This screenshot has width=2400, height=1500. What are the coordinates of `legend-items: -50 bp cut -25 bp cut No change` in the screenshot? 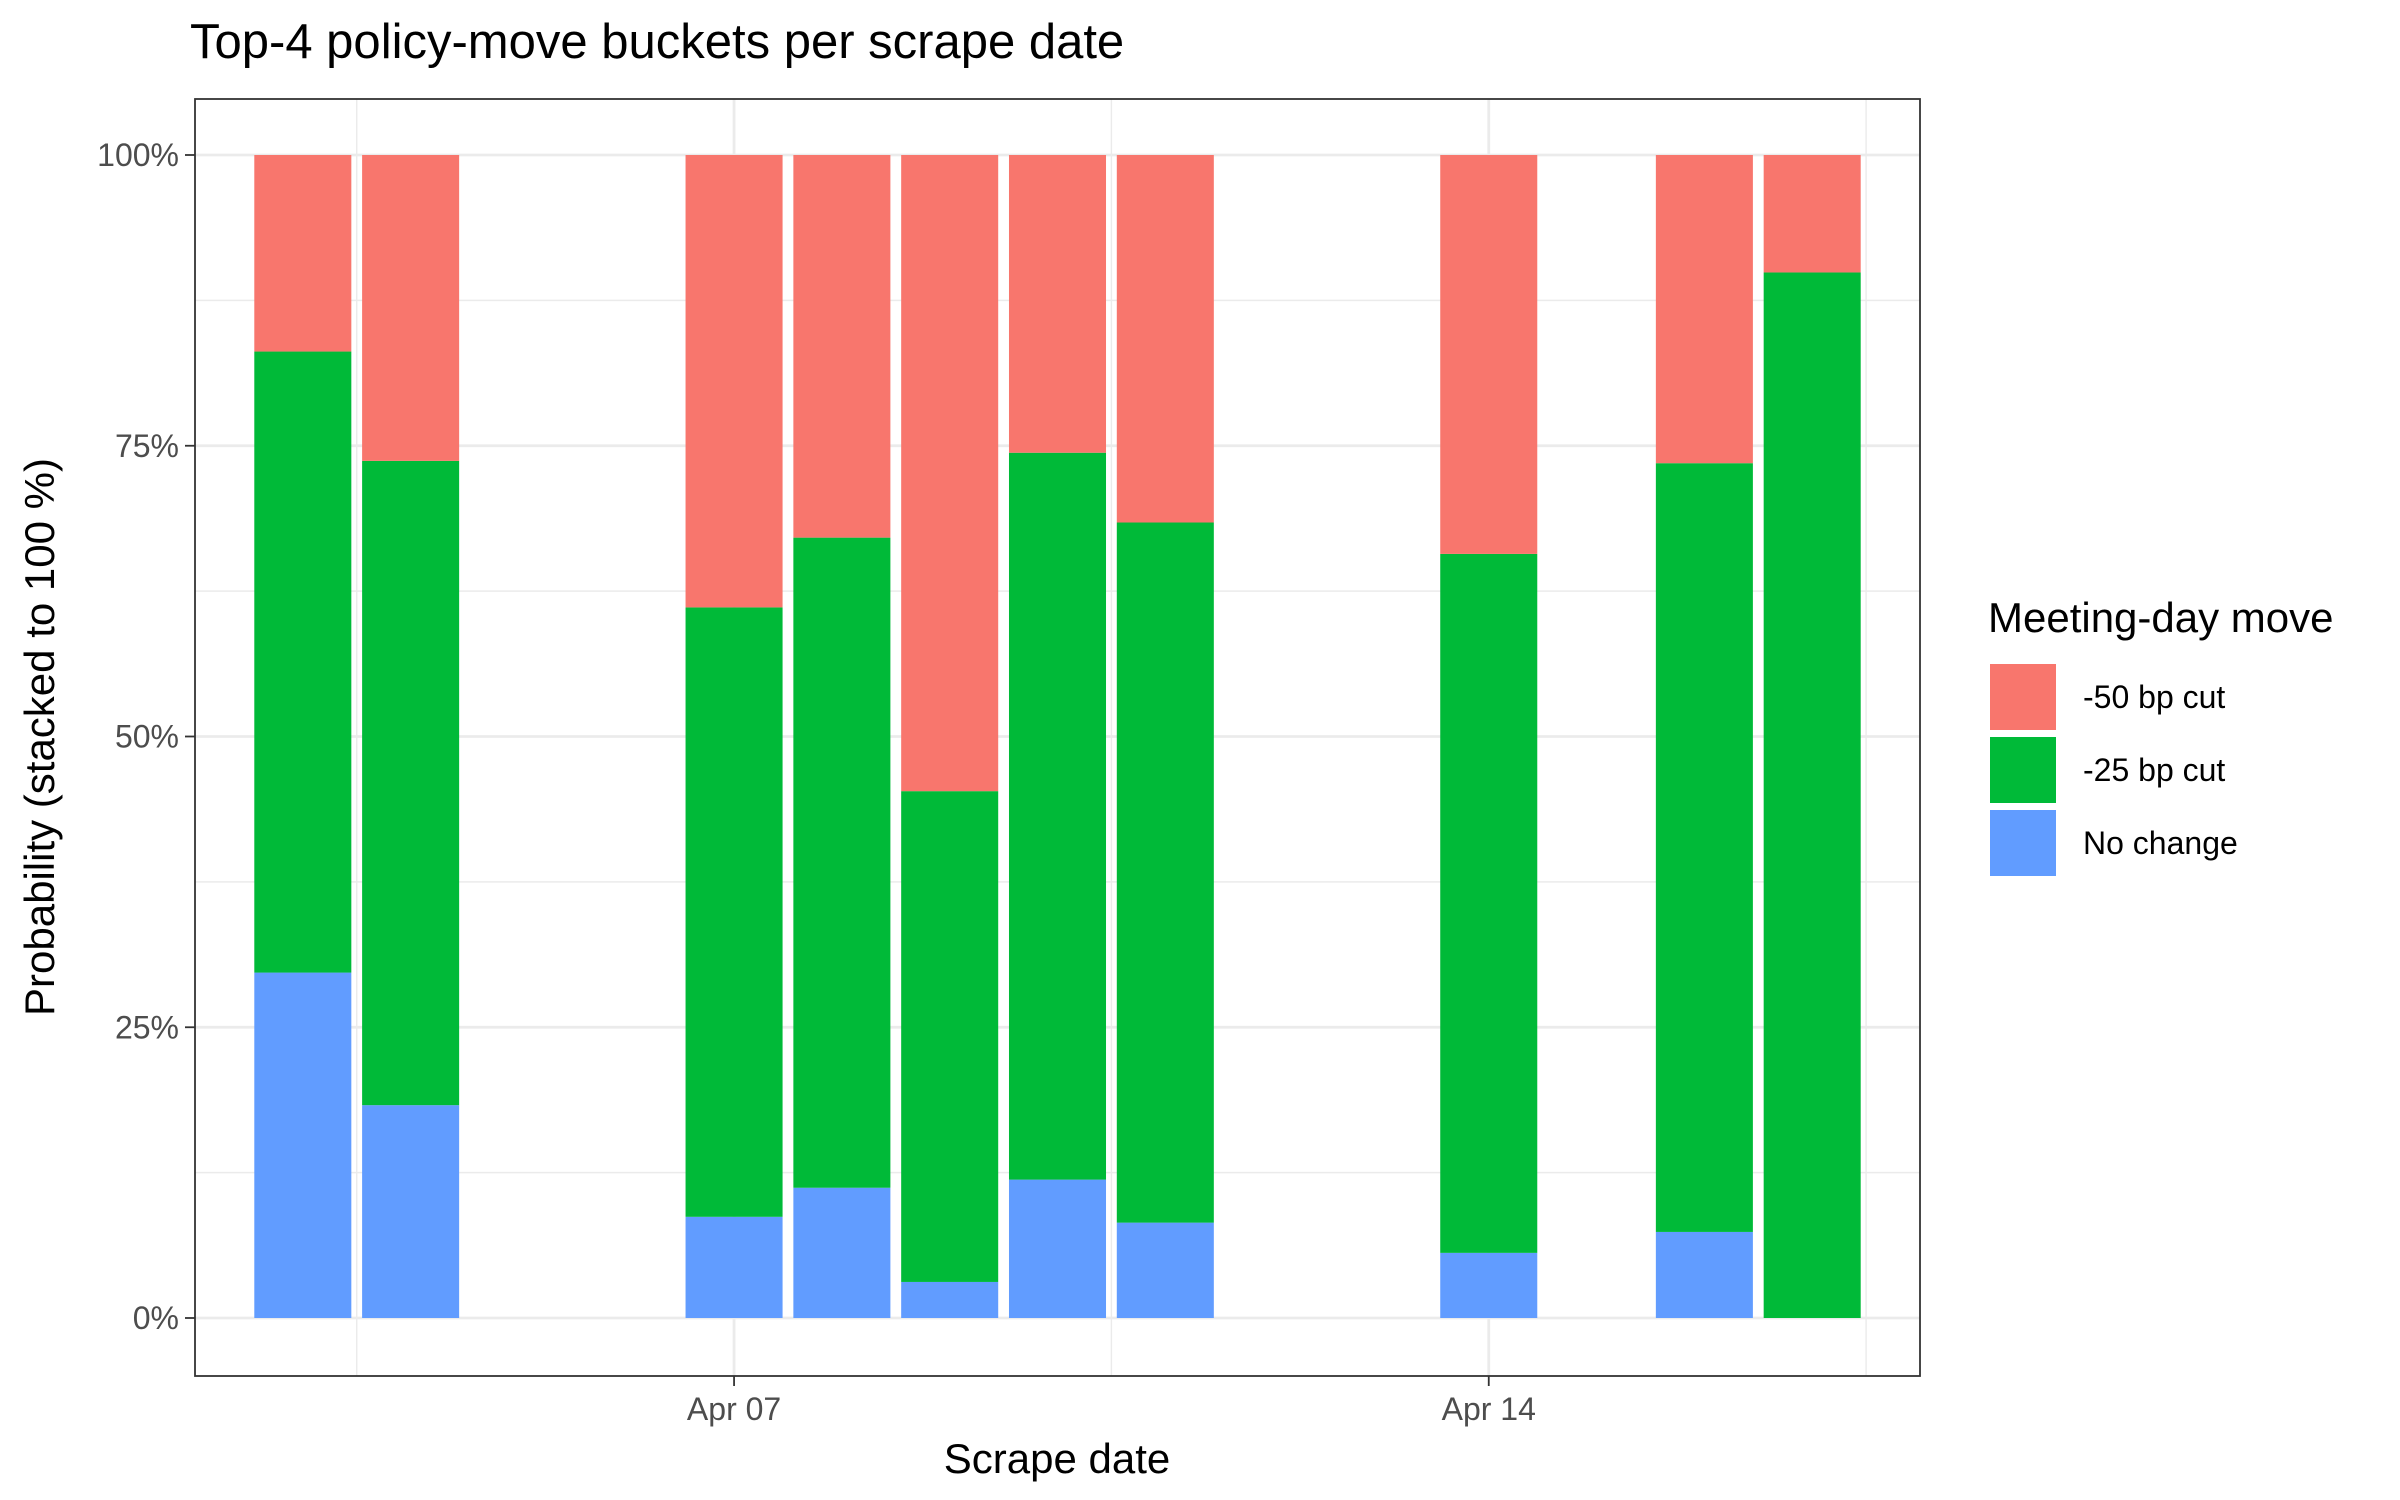 It's located at (2114, 770).